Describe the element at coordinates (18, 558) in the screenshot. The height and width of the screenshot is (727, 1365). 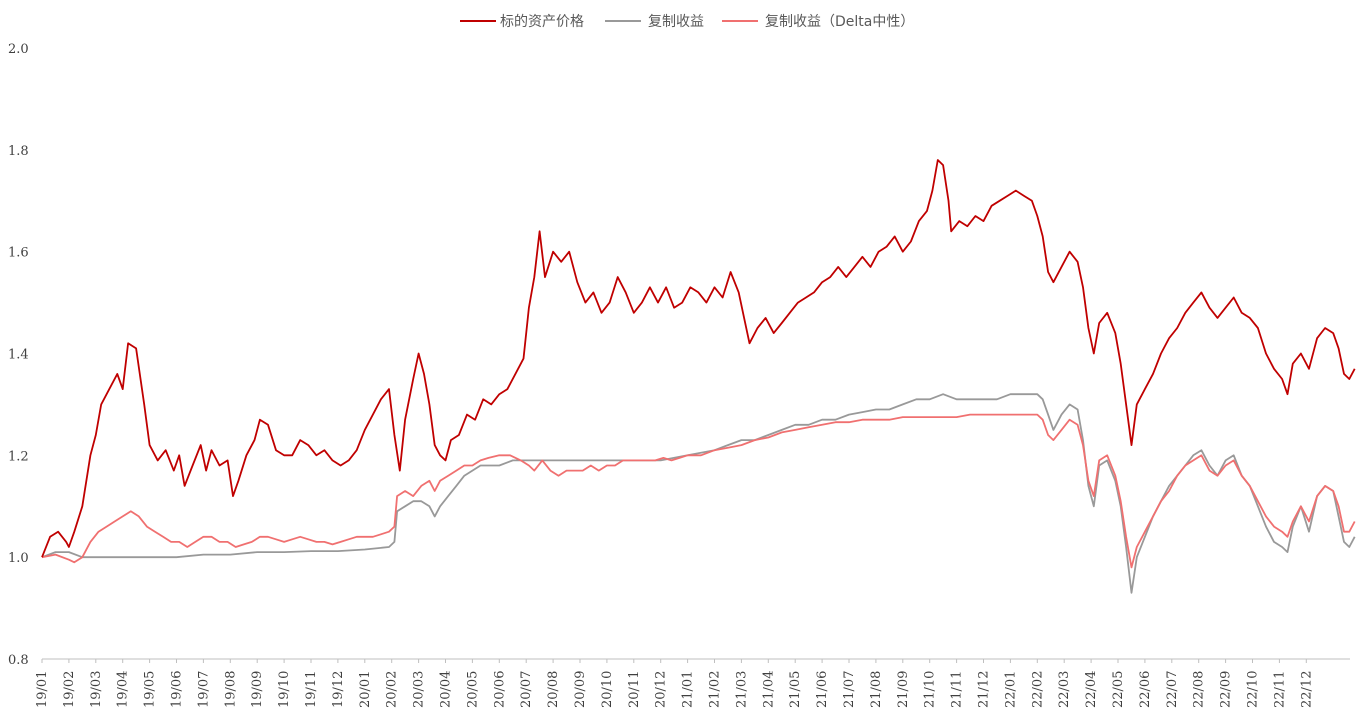
I see `y-tick-label-1: 1.0` at that location.